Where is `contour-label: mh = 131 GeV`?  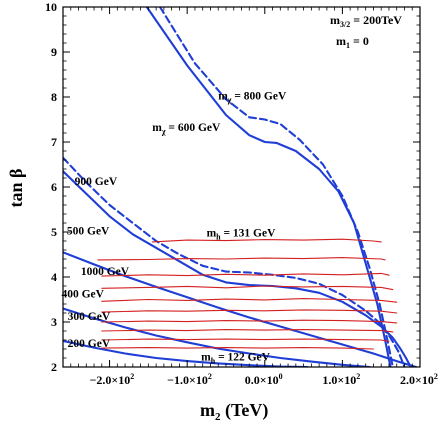 contour-label: mh = 131 GeV is located at coordinates (242, 235).